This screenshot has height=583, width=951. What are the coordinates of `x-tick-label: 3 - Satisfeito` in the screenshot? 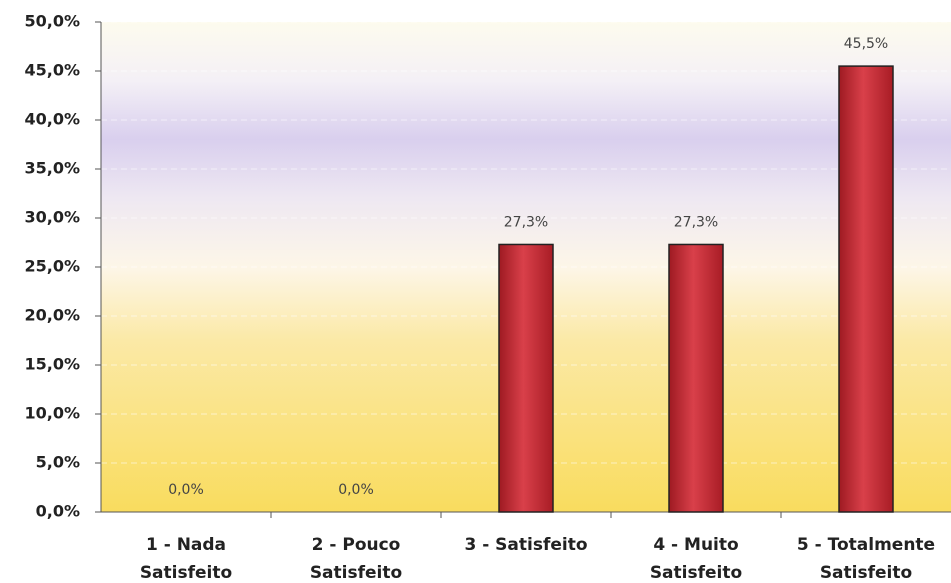 It's located at (525, 545).